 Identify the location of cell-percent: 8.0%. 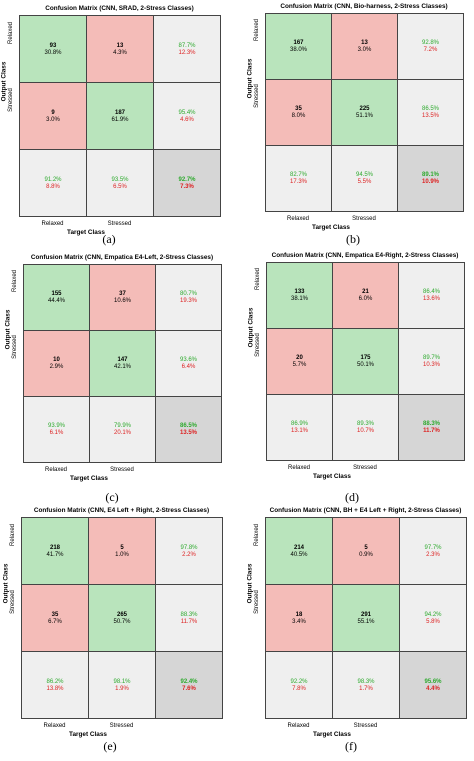
(298, 116).